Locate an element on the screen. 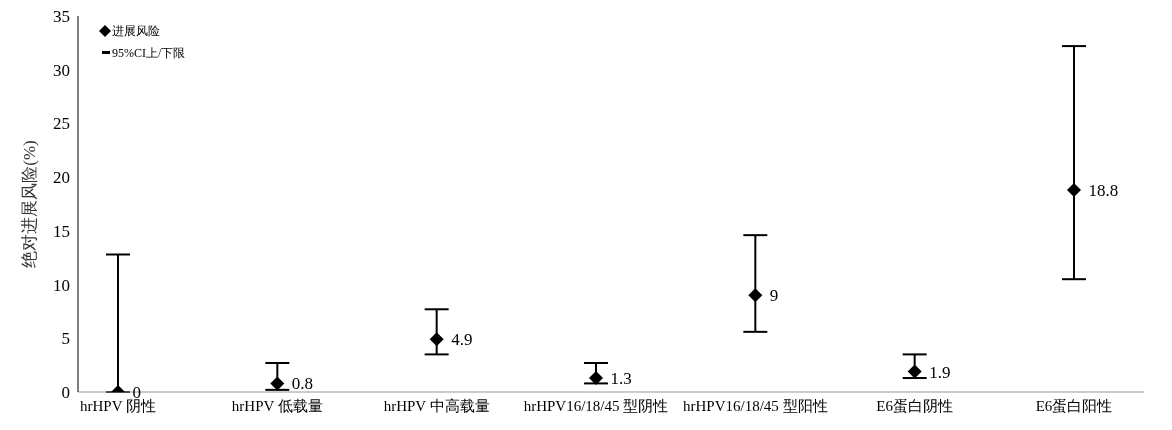  data-label: 9 is located at coordinates (774, 296).